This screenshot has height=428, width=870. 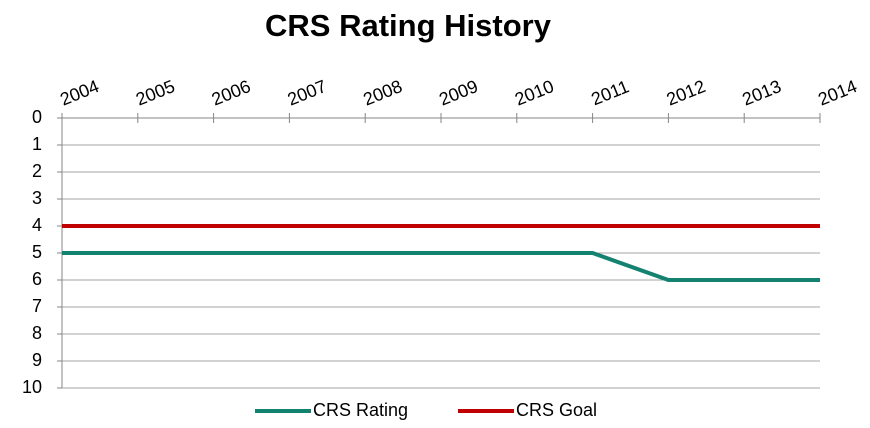 What do you see at coordinates (556, 410) in the screenshot?
I see `legend-label: CRS Goal` at bounding box center [556, 410].